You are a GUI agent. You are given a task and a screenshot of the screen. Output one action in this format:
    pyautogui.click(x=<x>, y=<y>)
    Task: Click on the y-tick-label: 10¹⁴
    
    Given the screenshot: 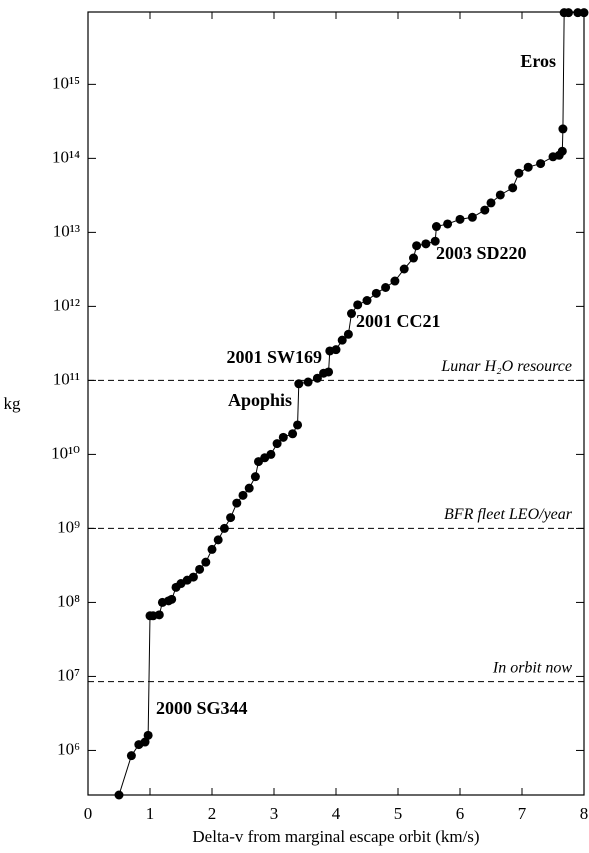 What is the action you would take?
    pyautogui.click(x=66, y=156)
    